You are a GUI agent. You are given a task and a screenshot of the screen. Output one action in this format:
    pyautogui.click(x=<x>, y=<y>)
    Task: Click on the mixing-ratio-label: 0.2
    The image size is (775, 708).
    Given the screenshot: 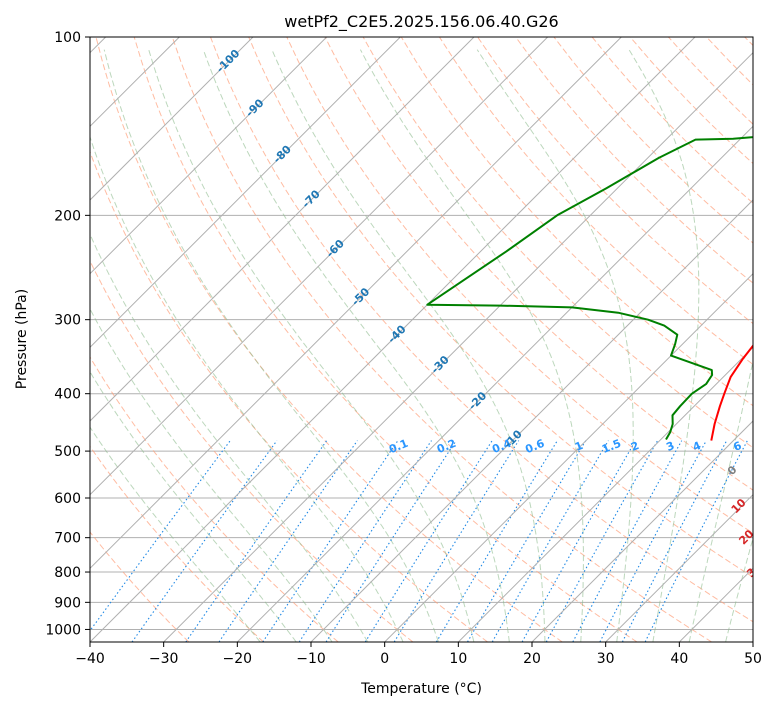 What is the action you would take?
    pyautogui.click(x=446, y=446)
    